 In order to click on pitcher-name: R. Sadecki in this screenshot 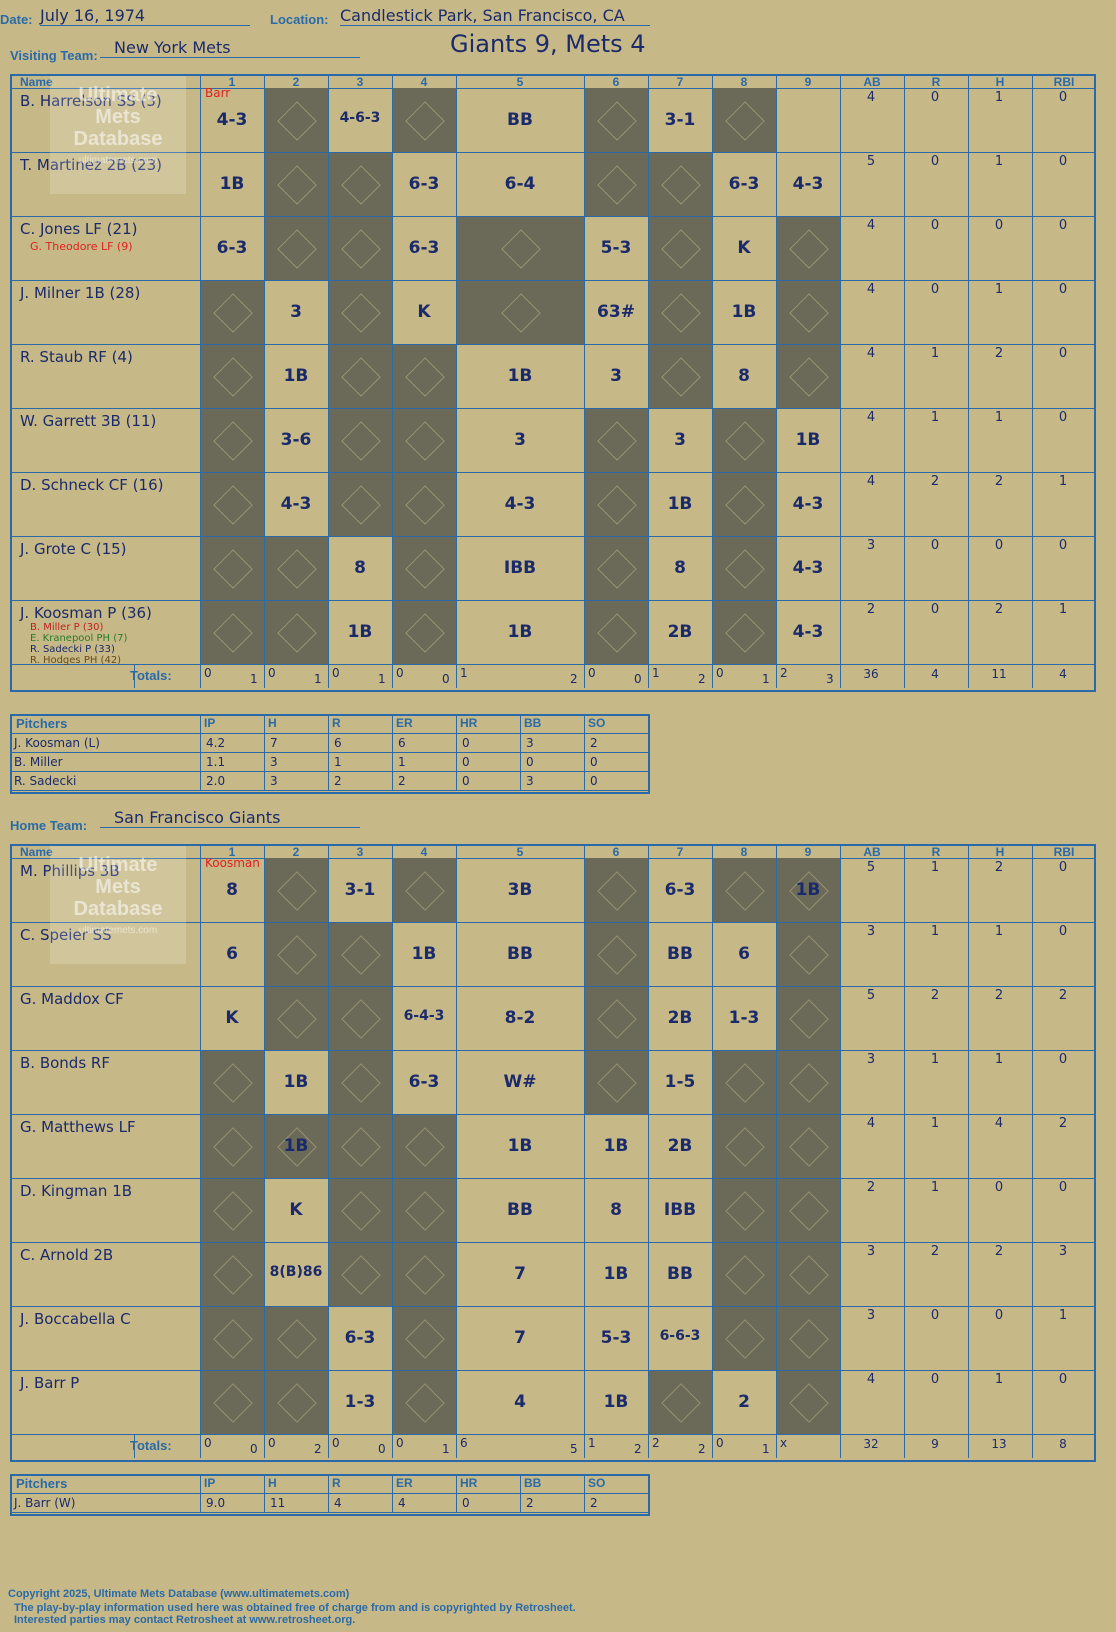, I will do `click(45, 781)`.